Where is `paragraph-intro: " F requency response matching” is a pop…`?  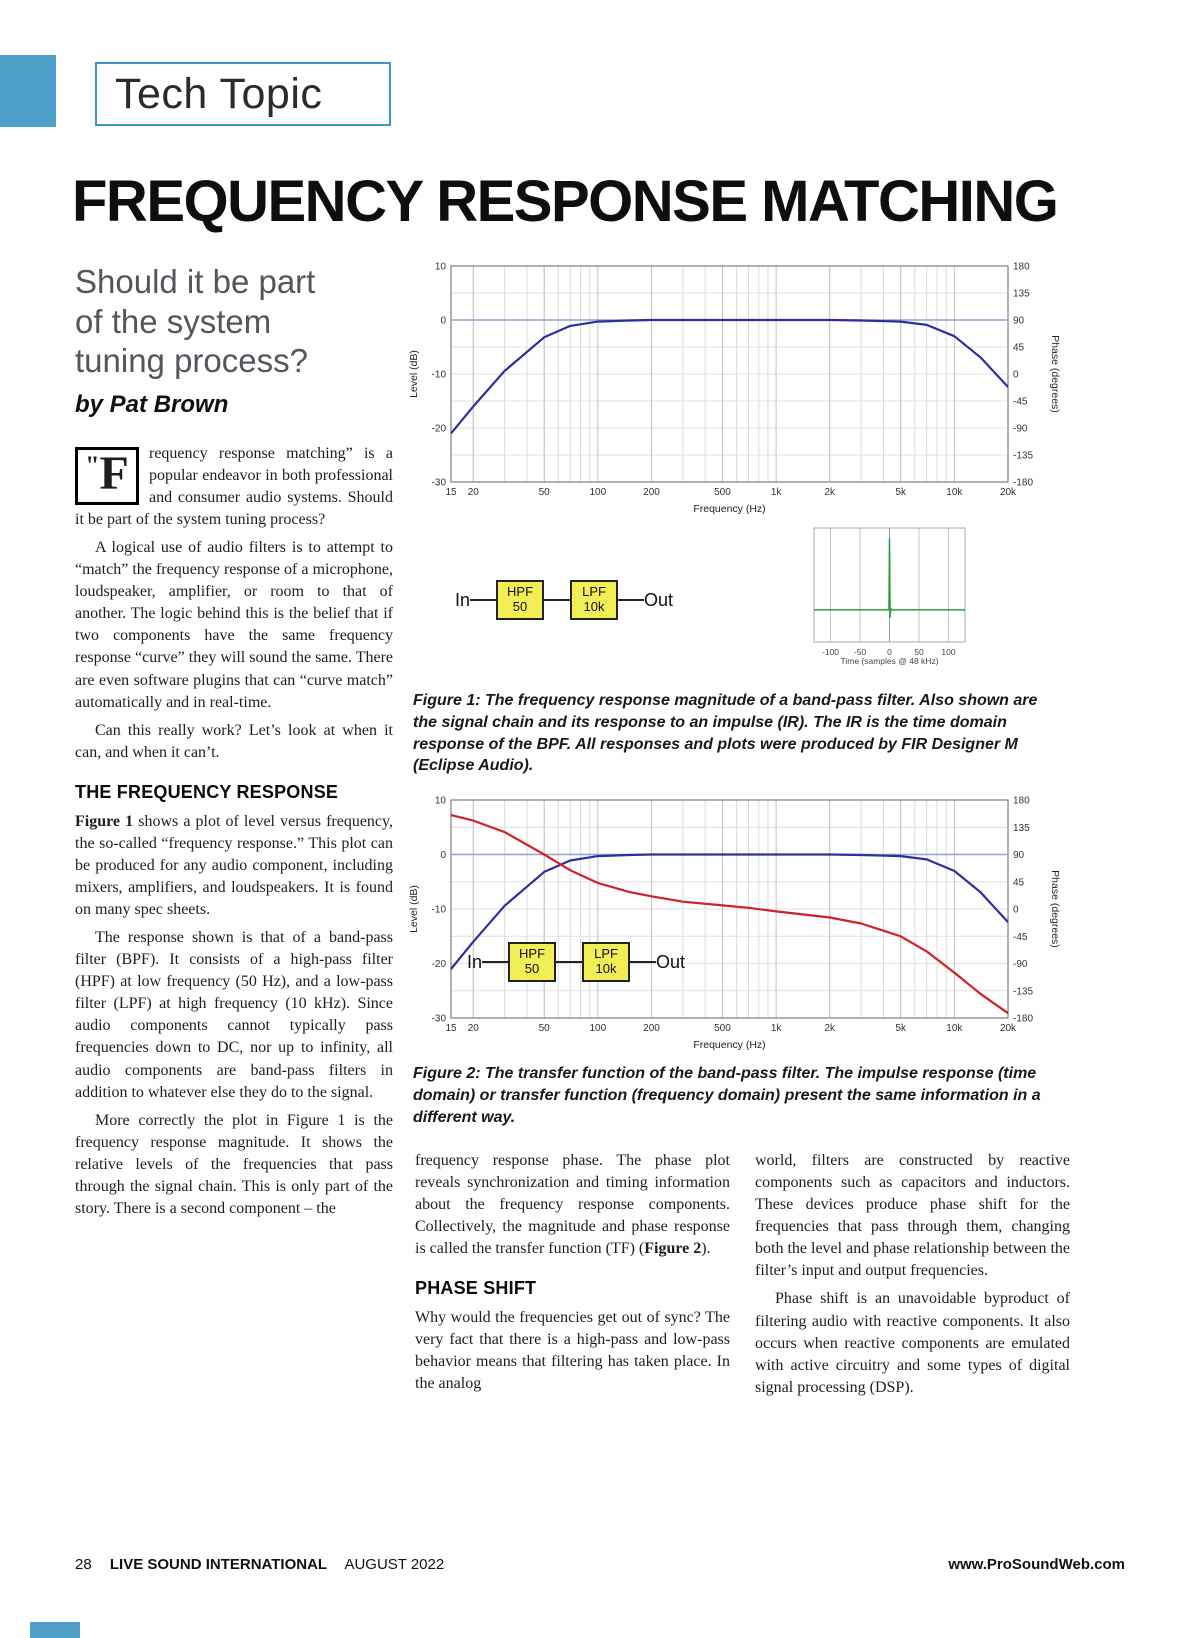
paragraph-intro: " F requency response matching” is a pop… is located at coordinates (234, 487).